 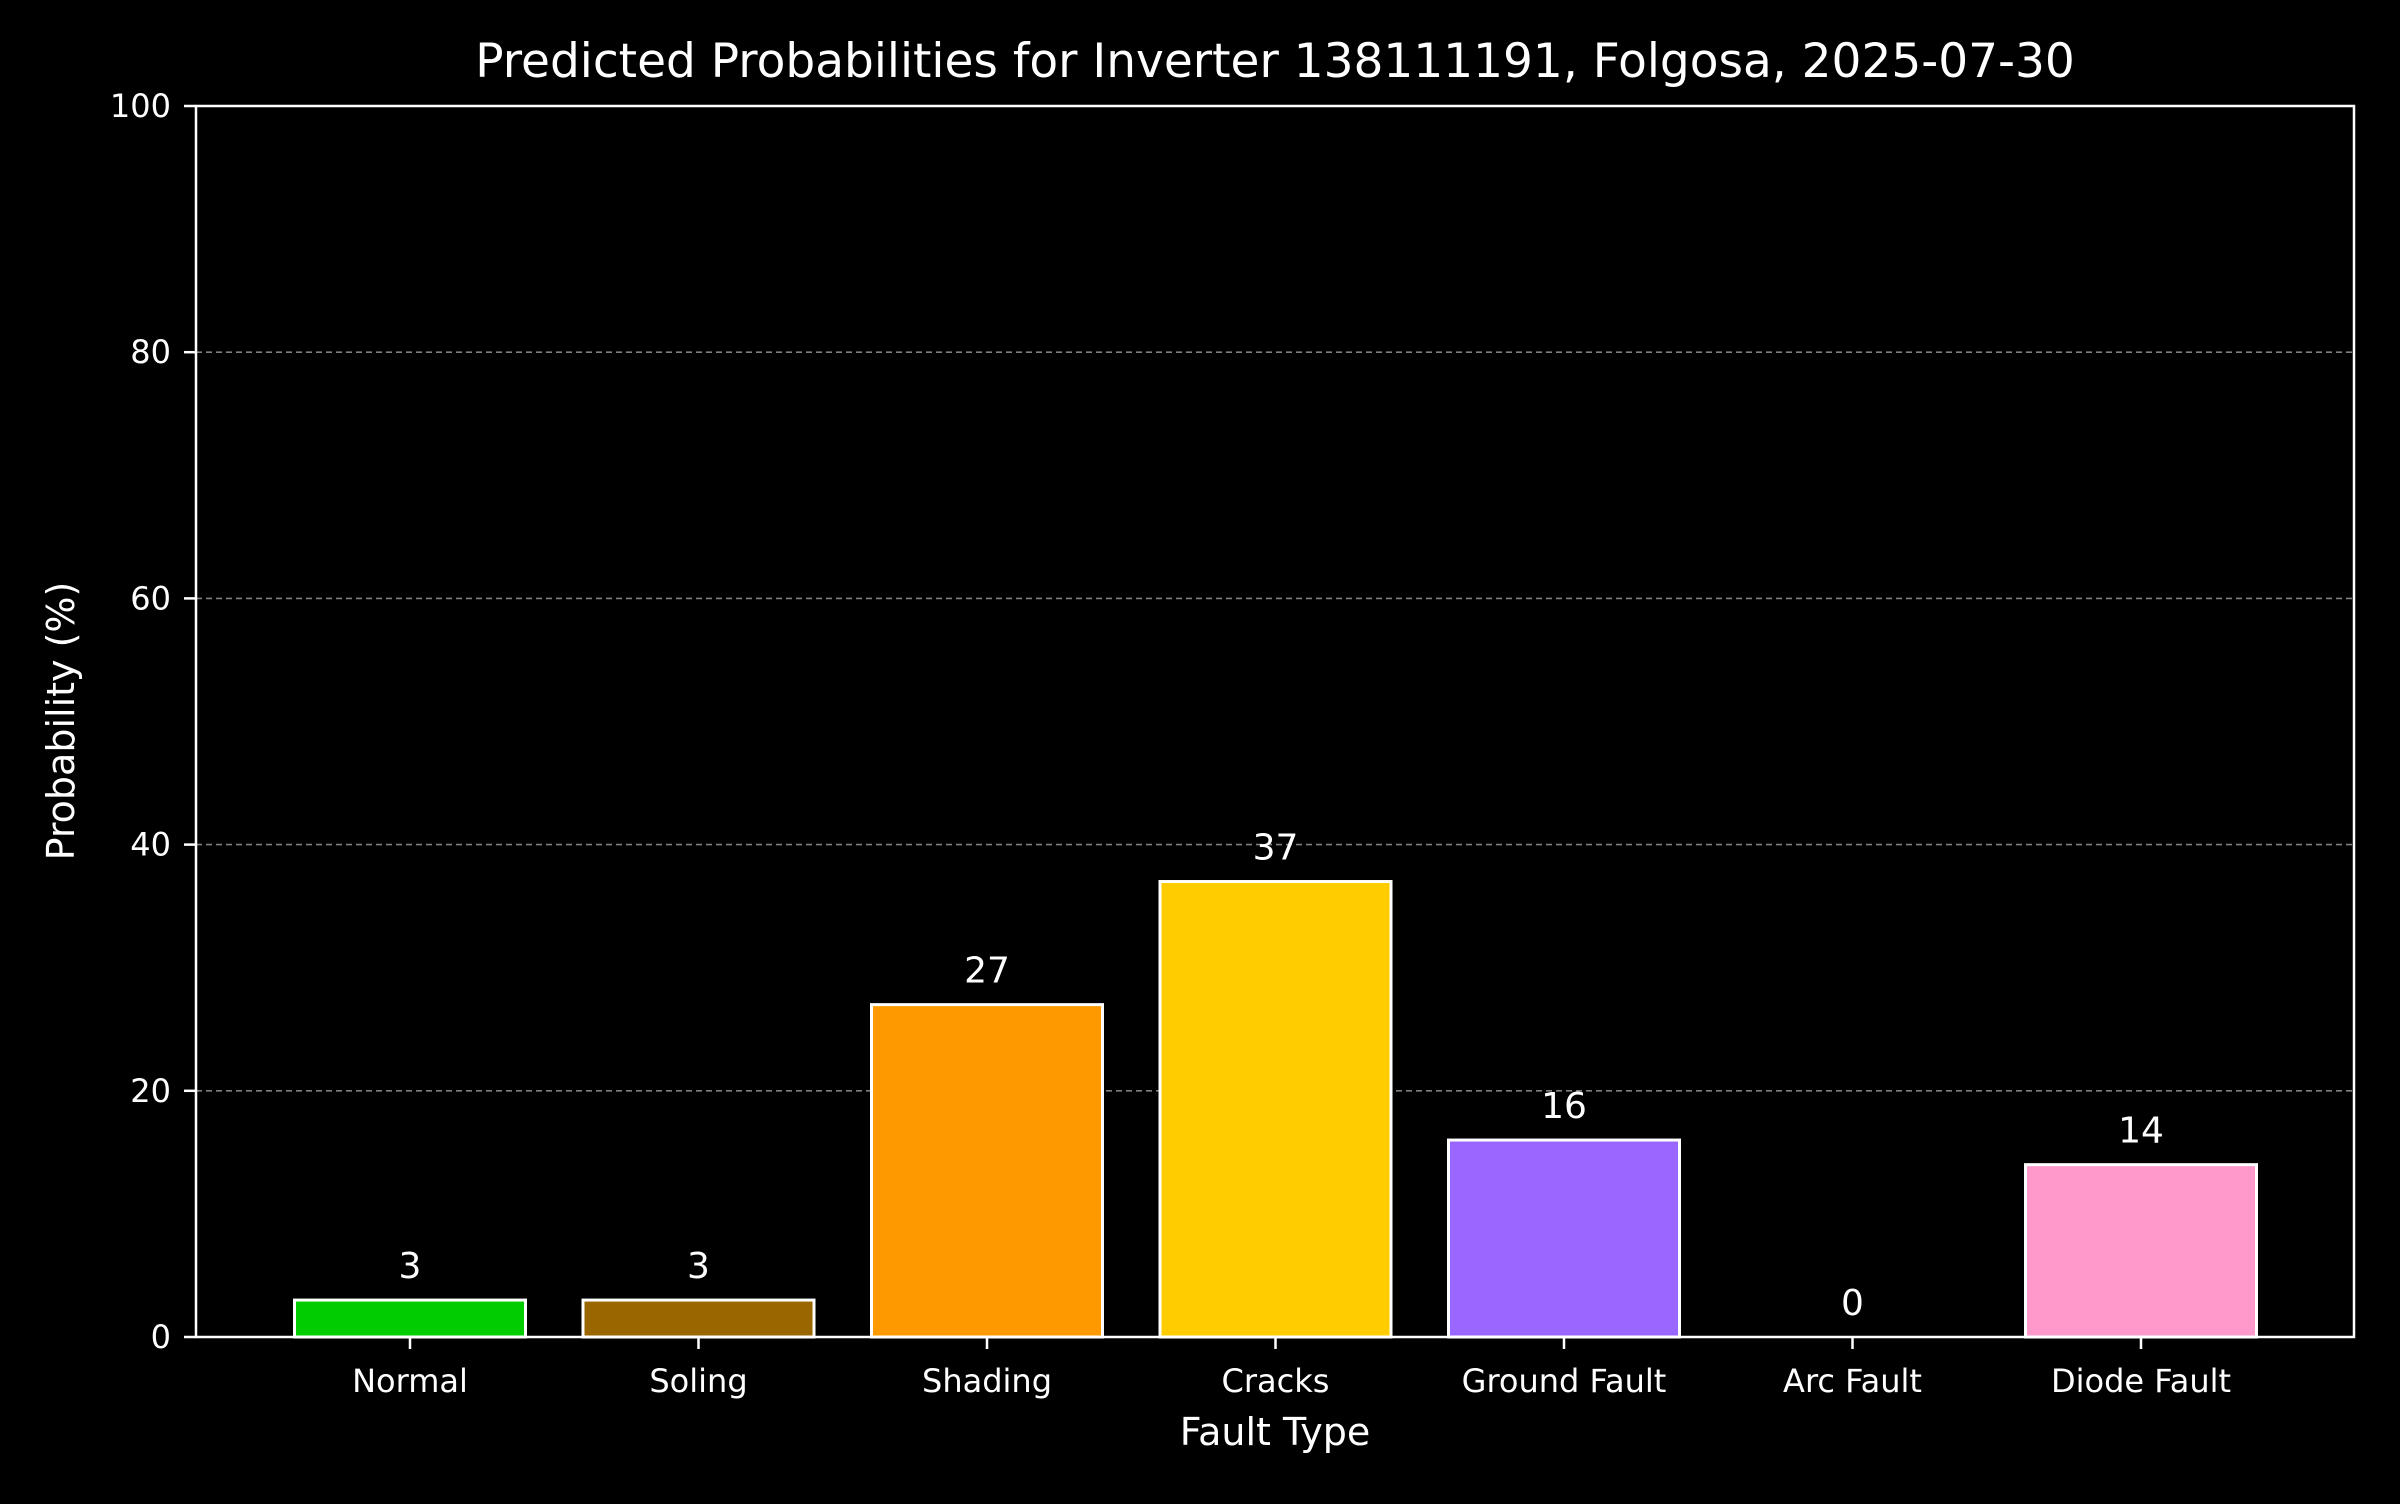 I want to click on x-tick-label: Normal, so click(x=410, y=1381).